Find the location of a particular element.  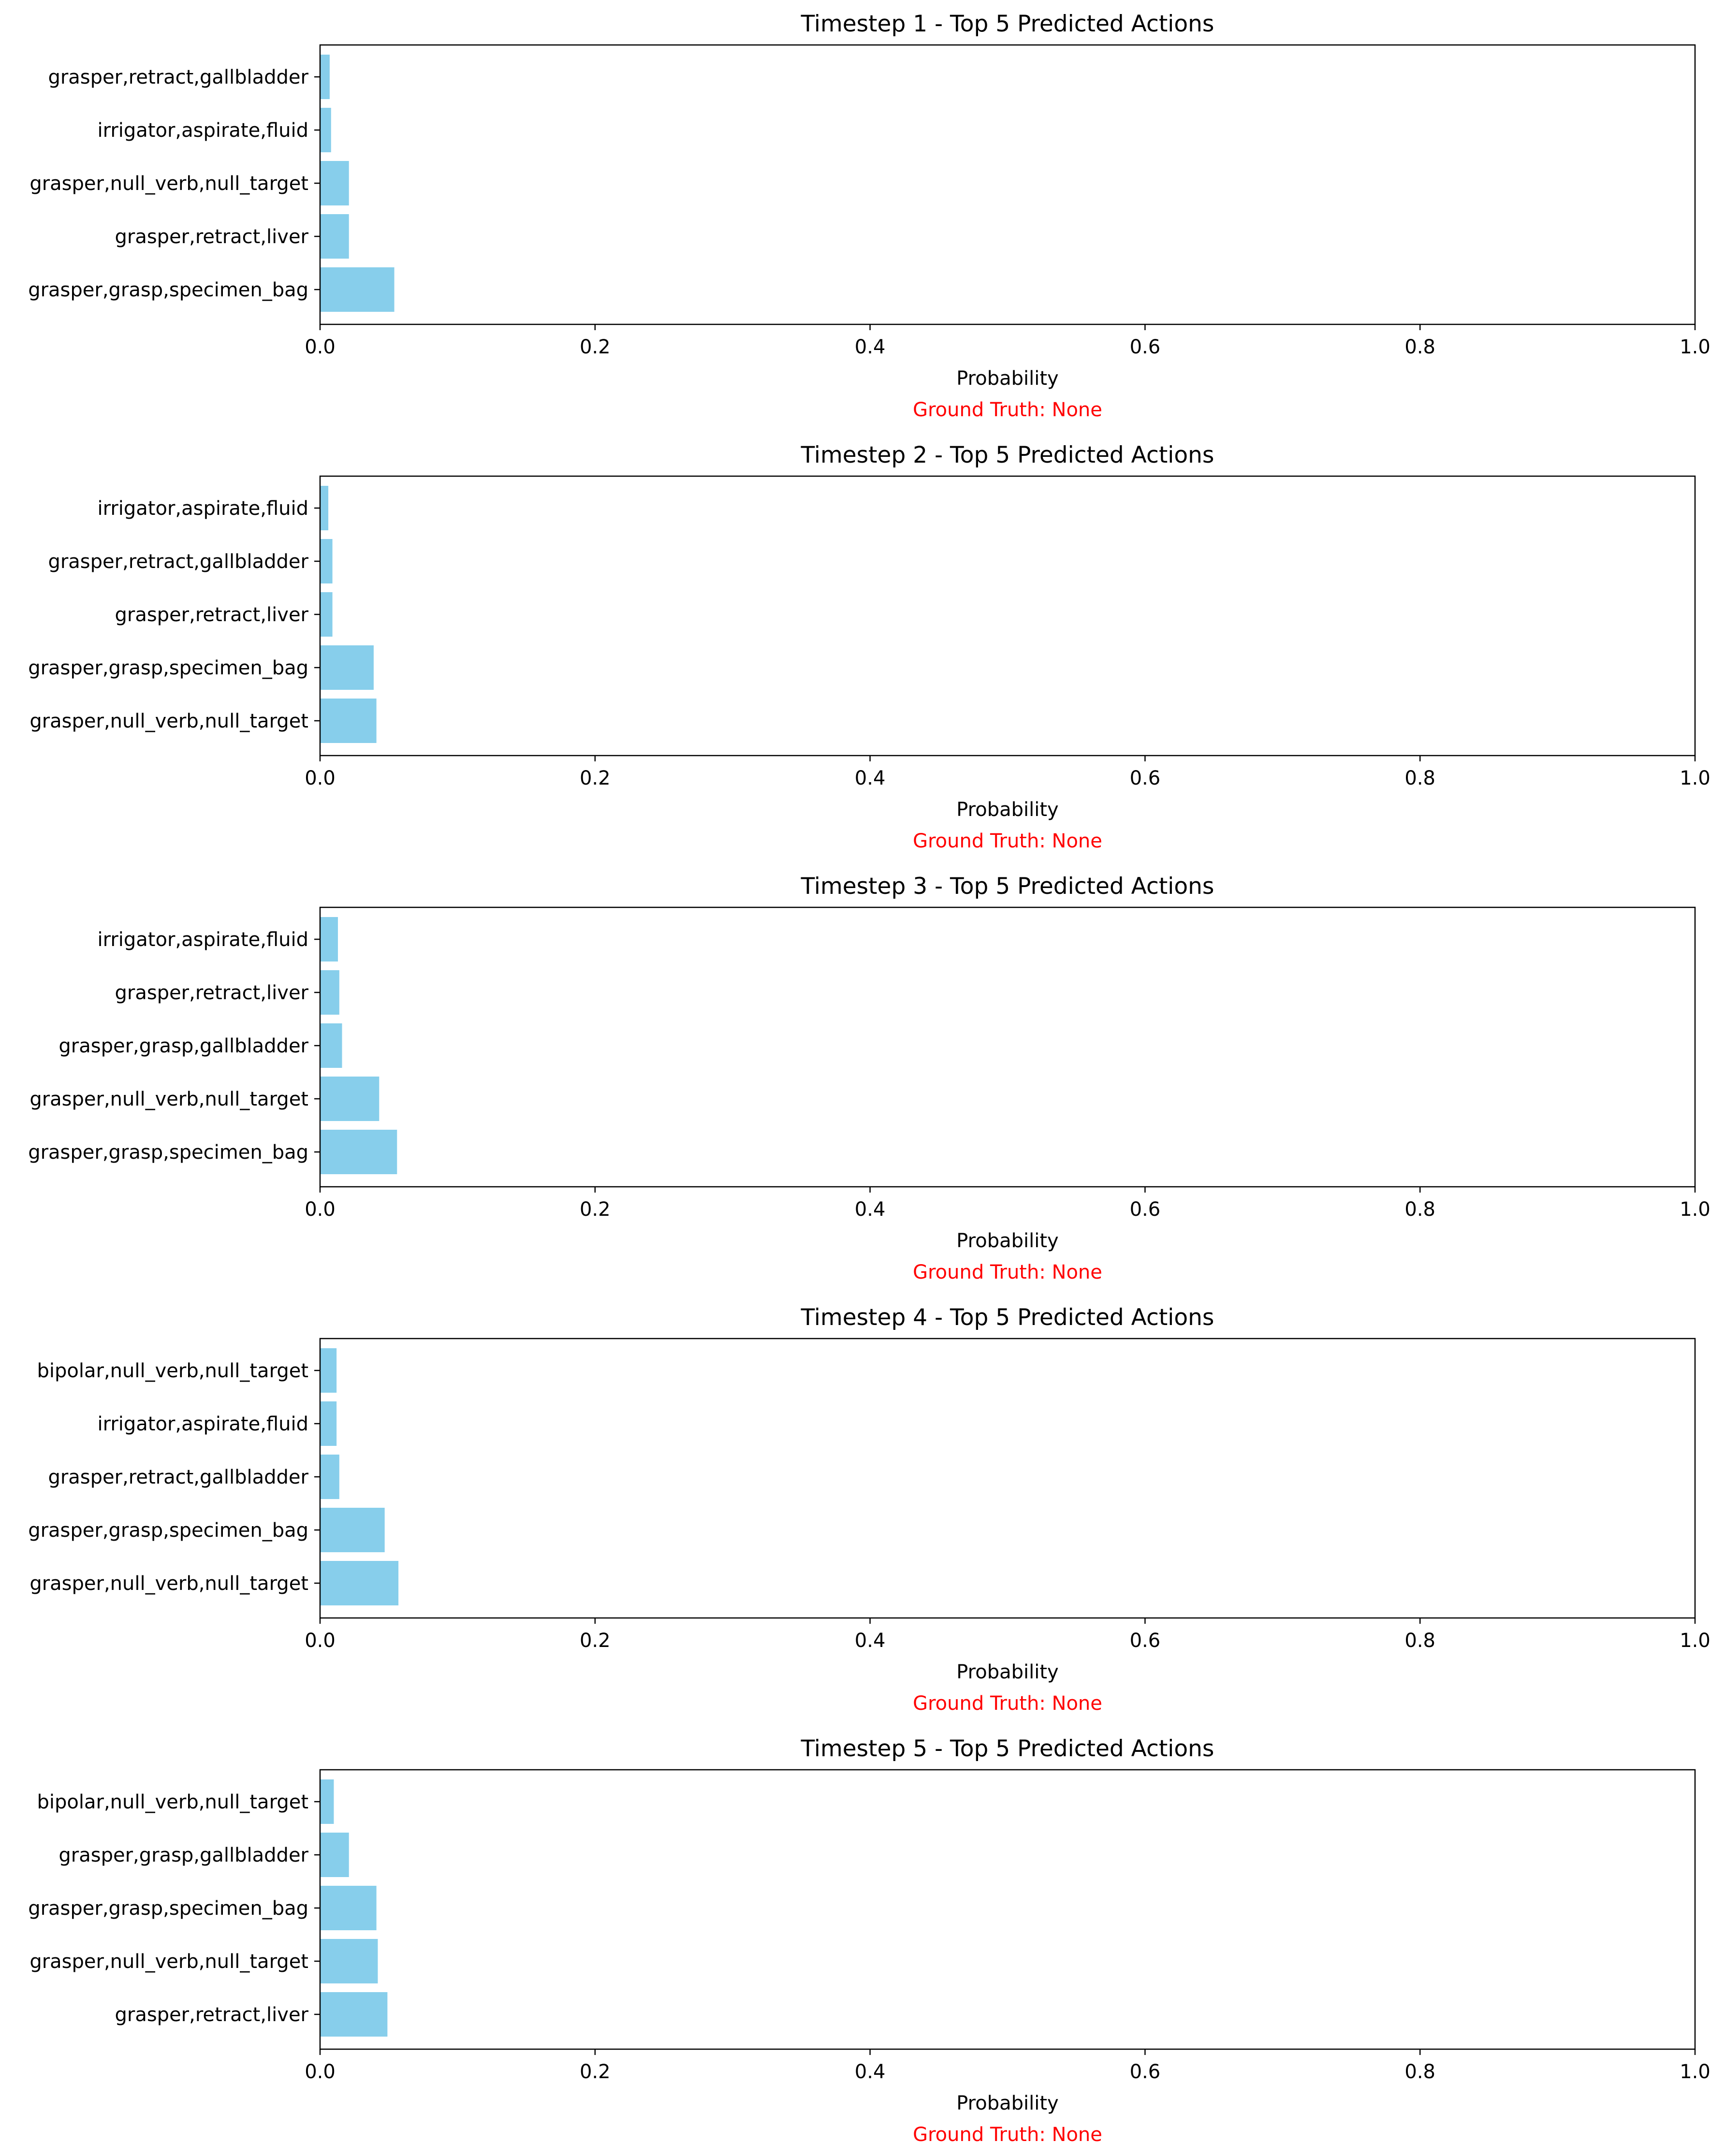

chart-title: Timestep 2 - Top 5 Predicted Actions is located at coordinates (1007, 455).